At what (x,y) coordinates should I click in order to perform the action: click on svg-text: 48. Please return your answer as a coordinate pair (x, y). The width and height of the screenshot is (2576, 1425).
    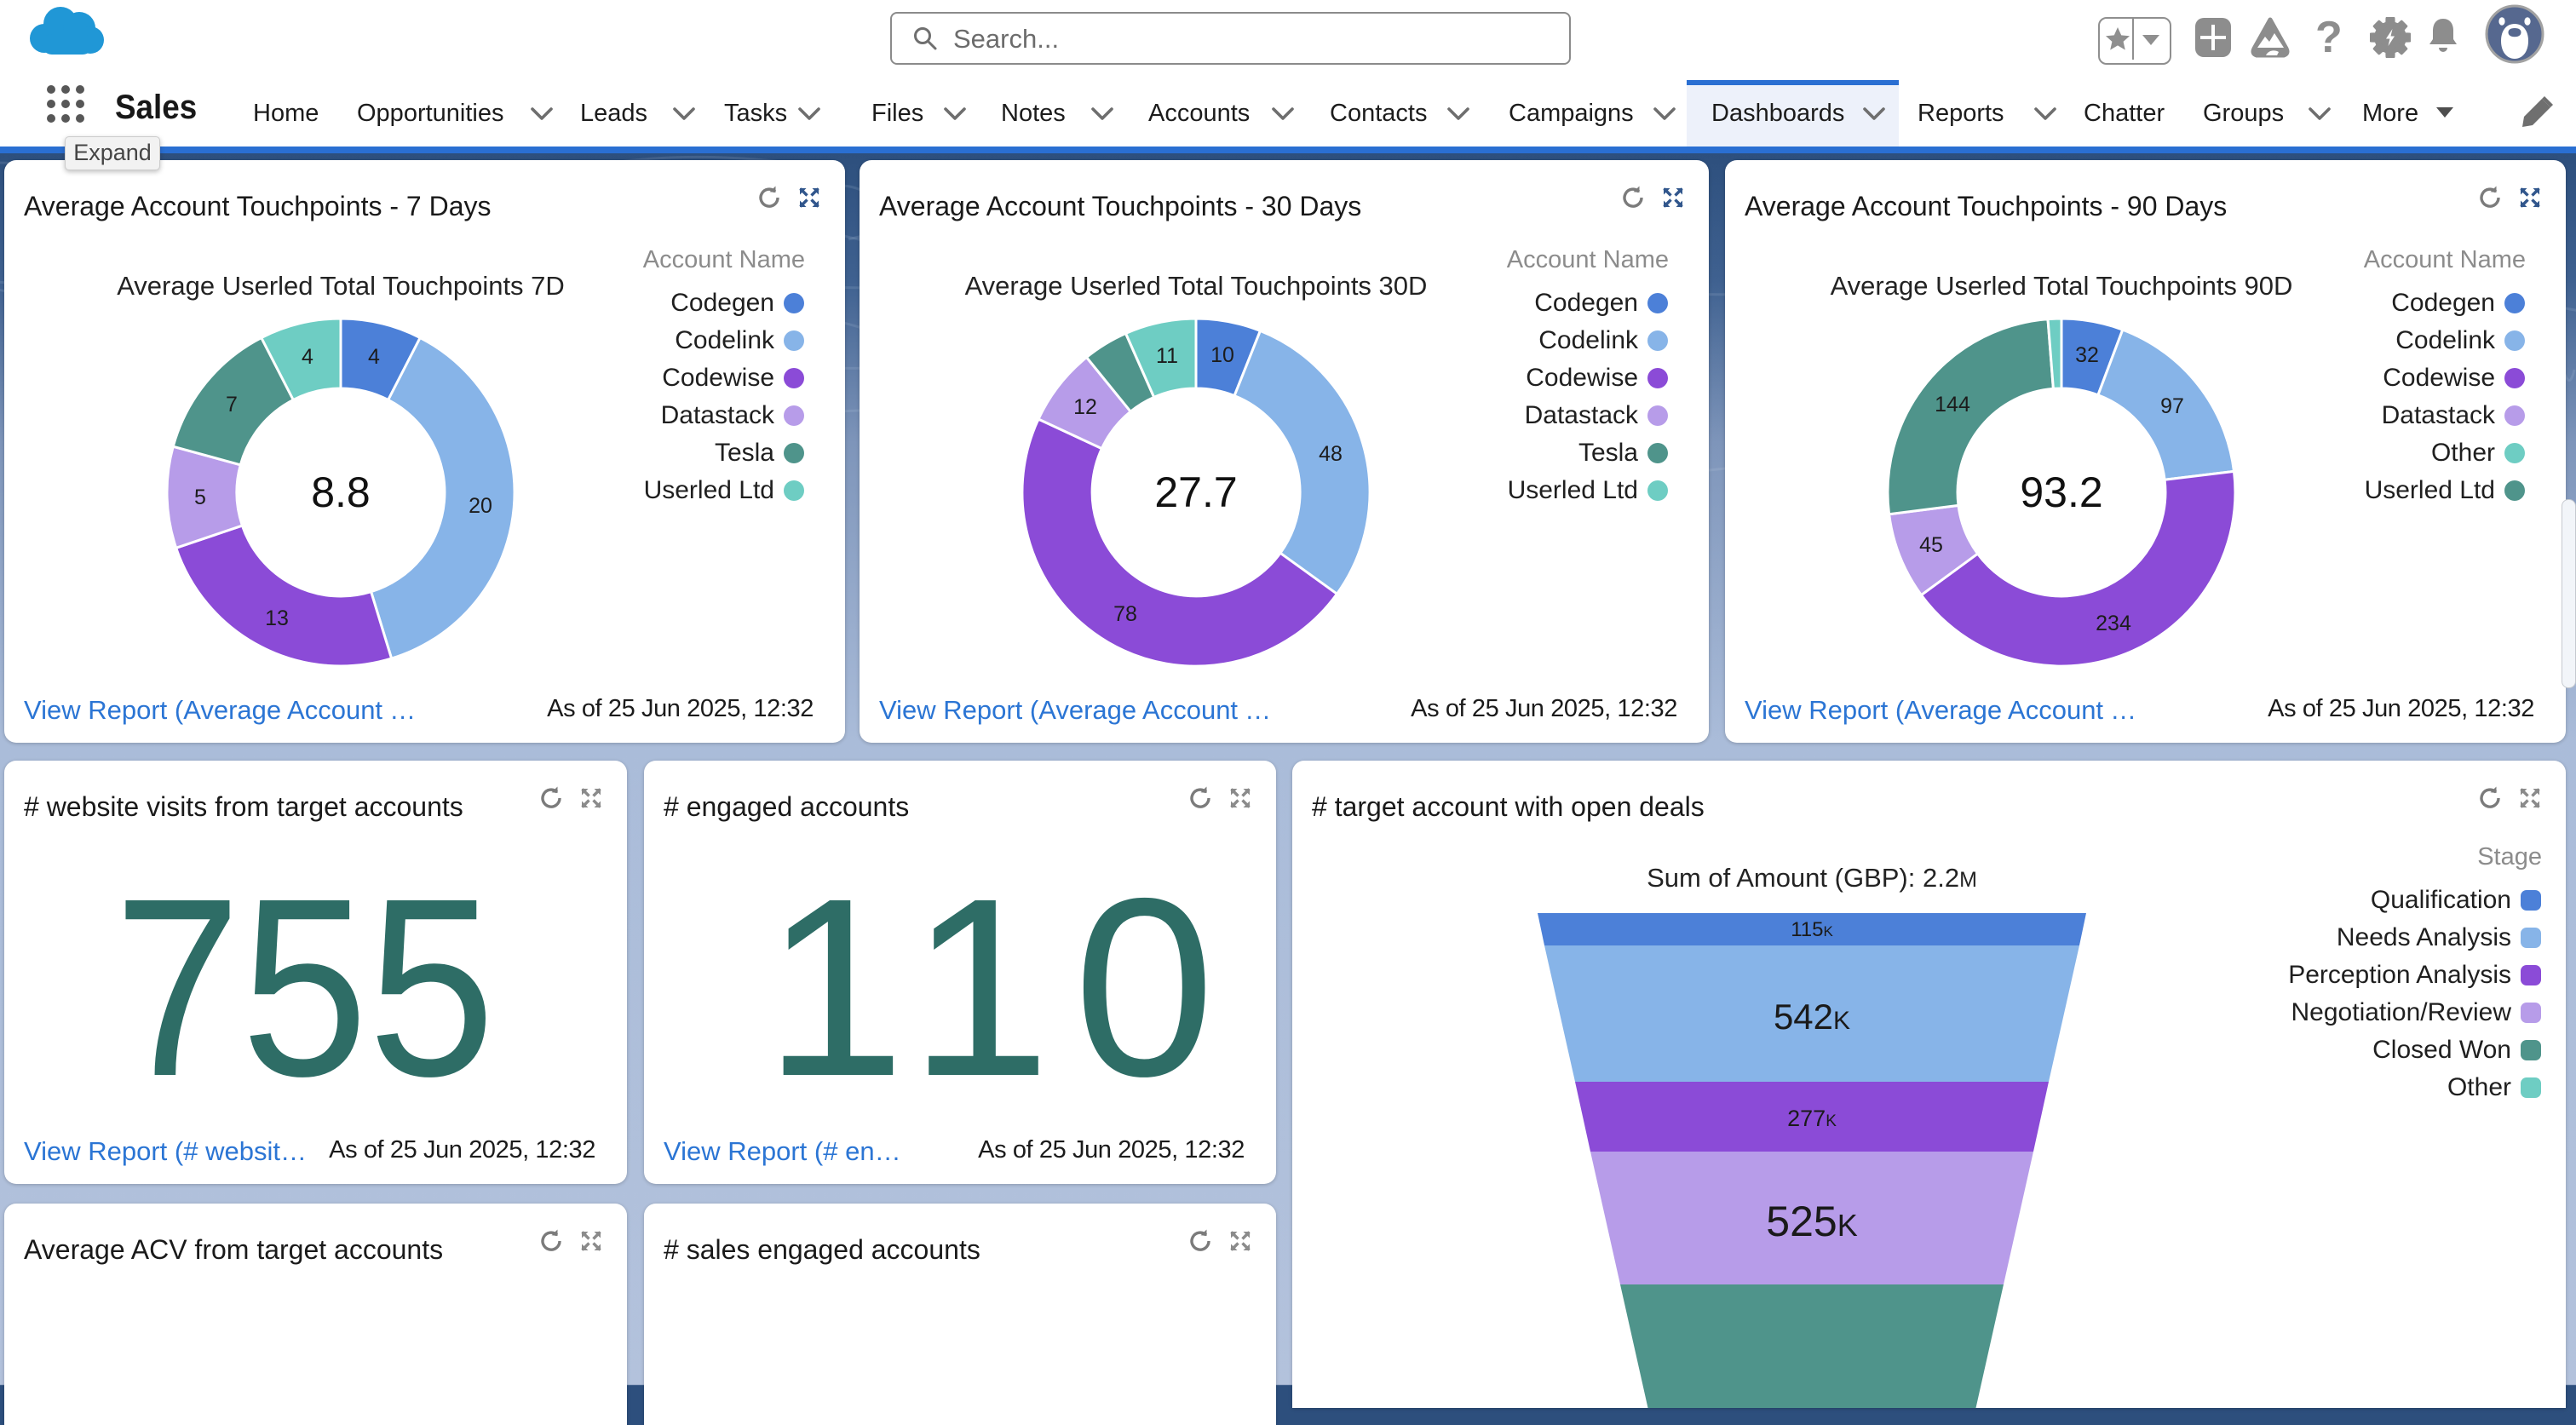
    Looking at the image, I should click on (1331, 454).